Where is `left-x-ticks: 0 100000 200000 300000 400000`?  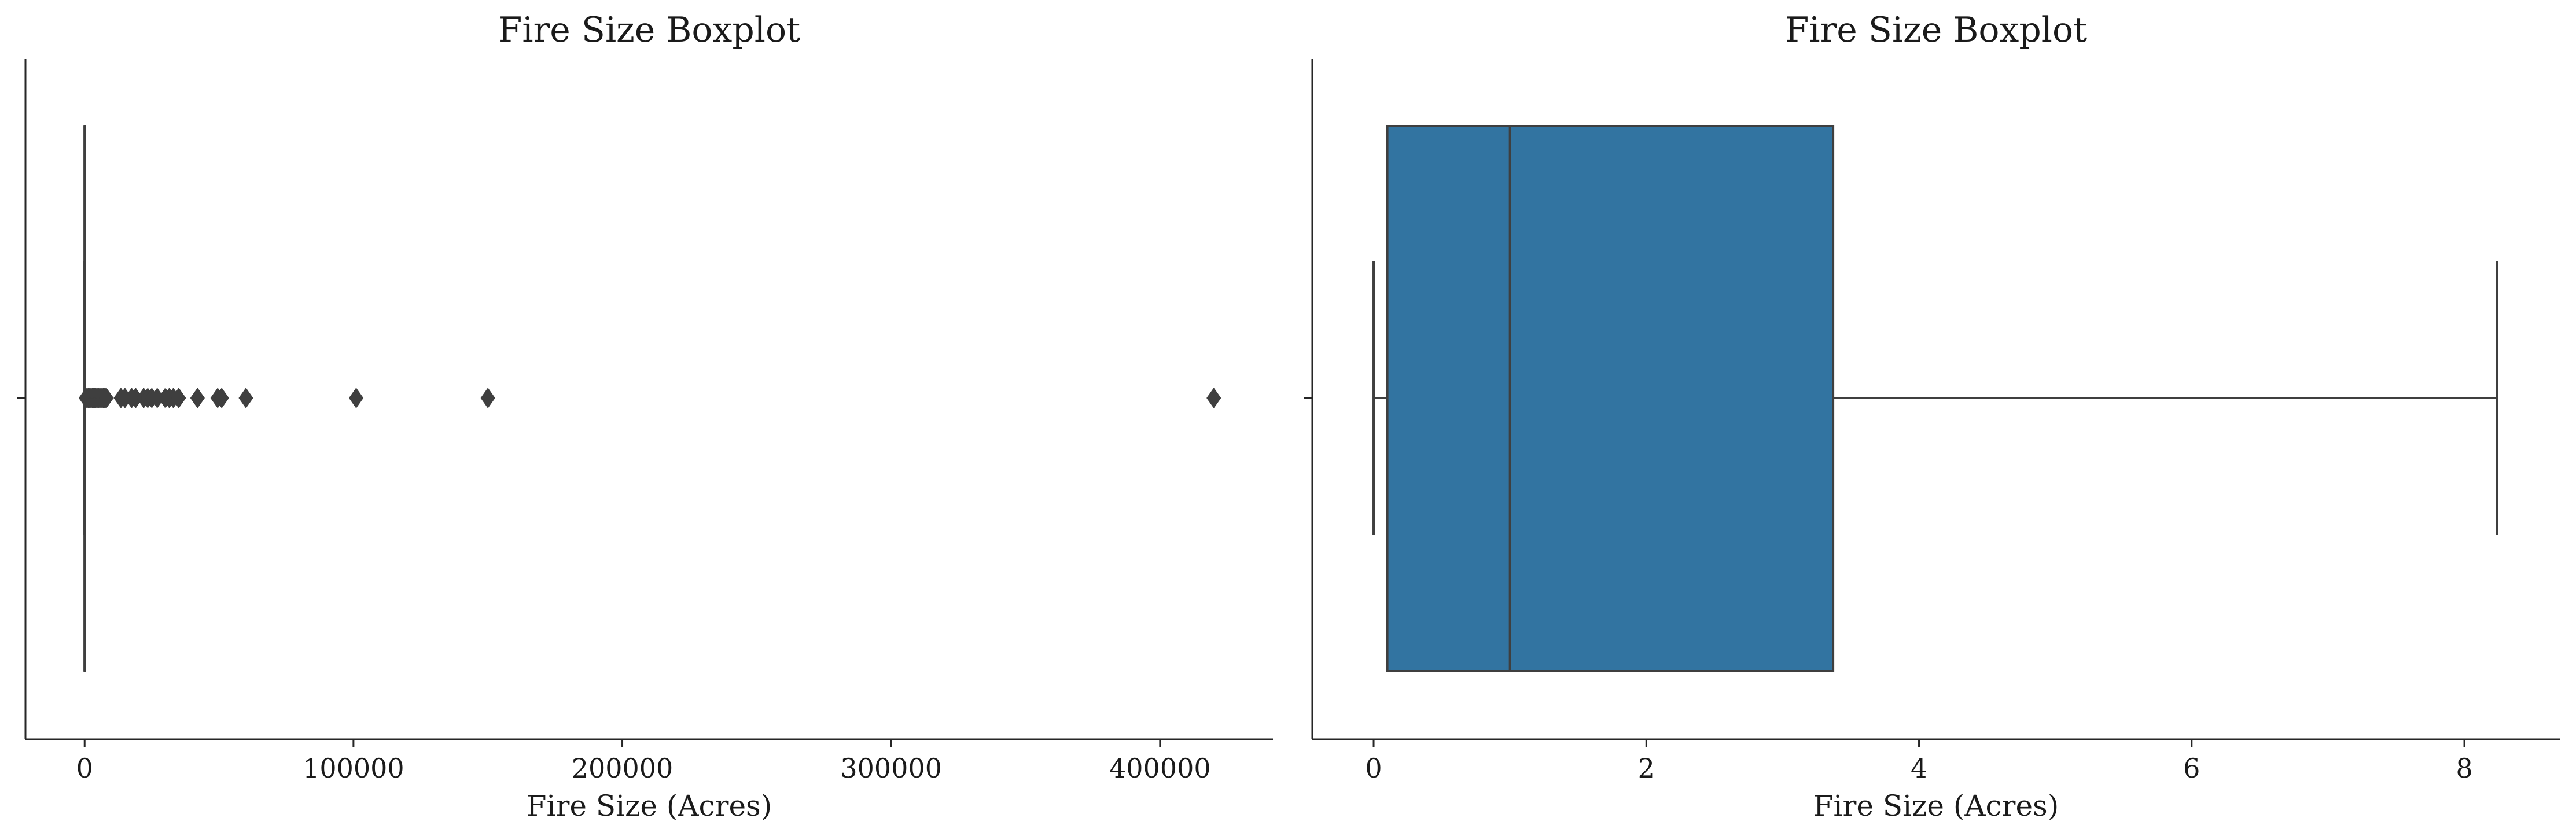
left-x-ticks: 0 100000 200000 300000 400000 is located at coordinates (643, 761).